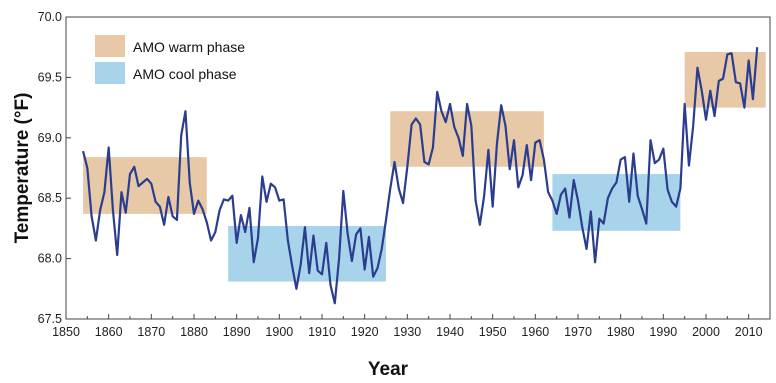  What do you see at coordinates (22, 168) in the screenshot?
I see `y-axis-title: Temperature (°F)` at bounding box center [22, 168].